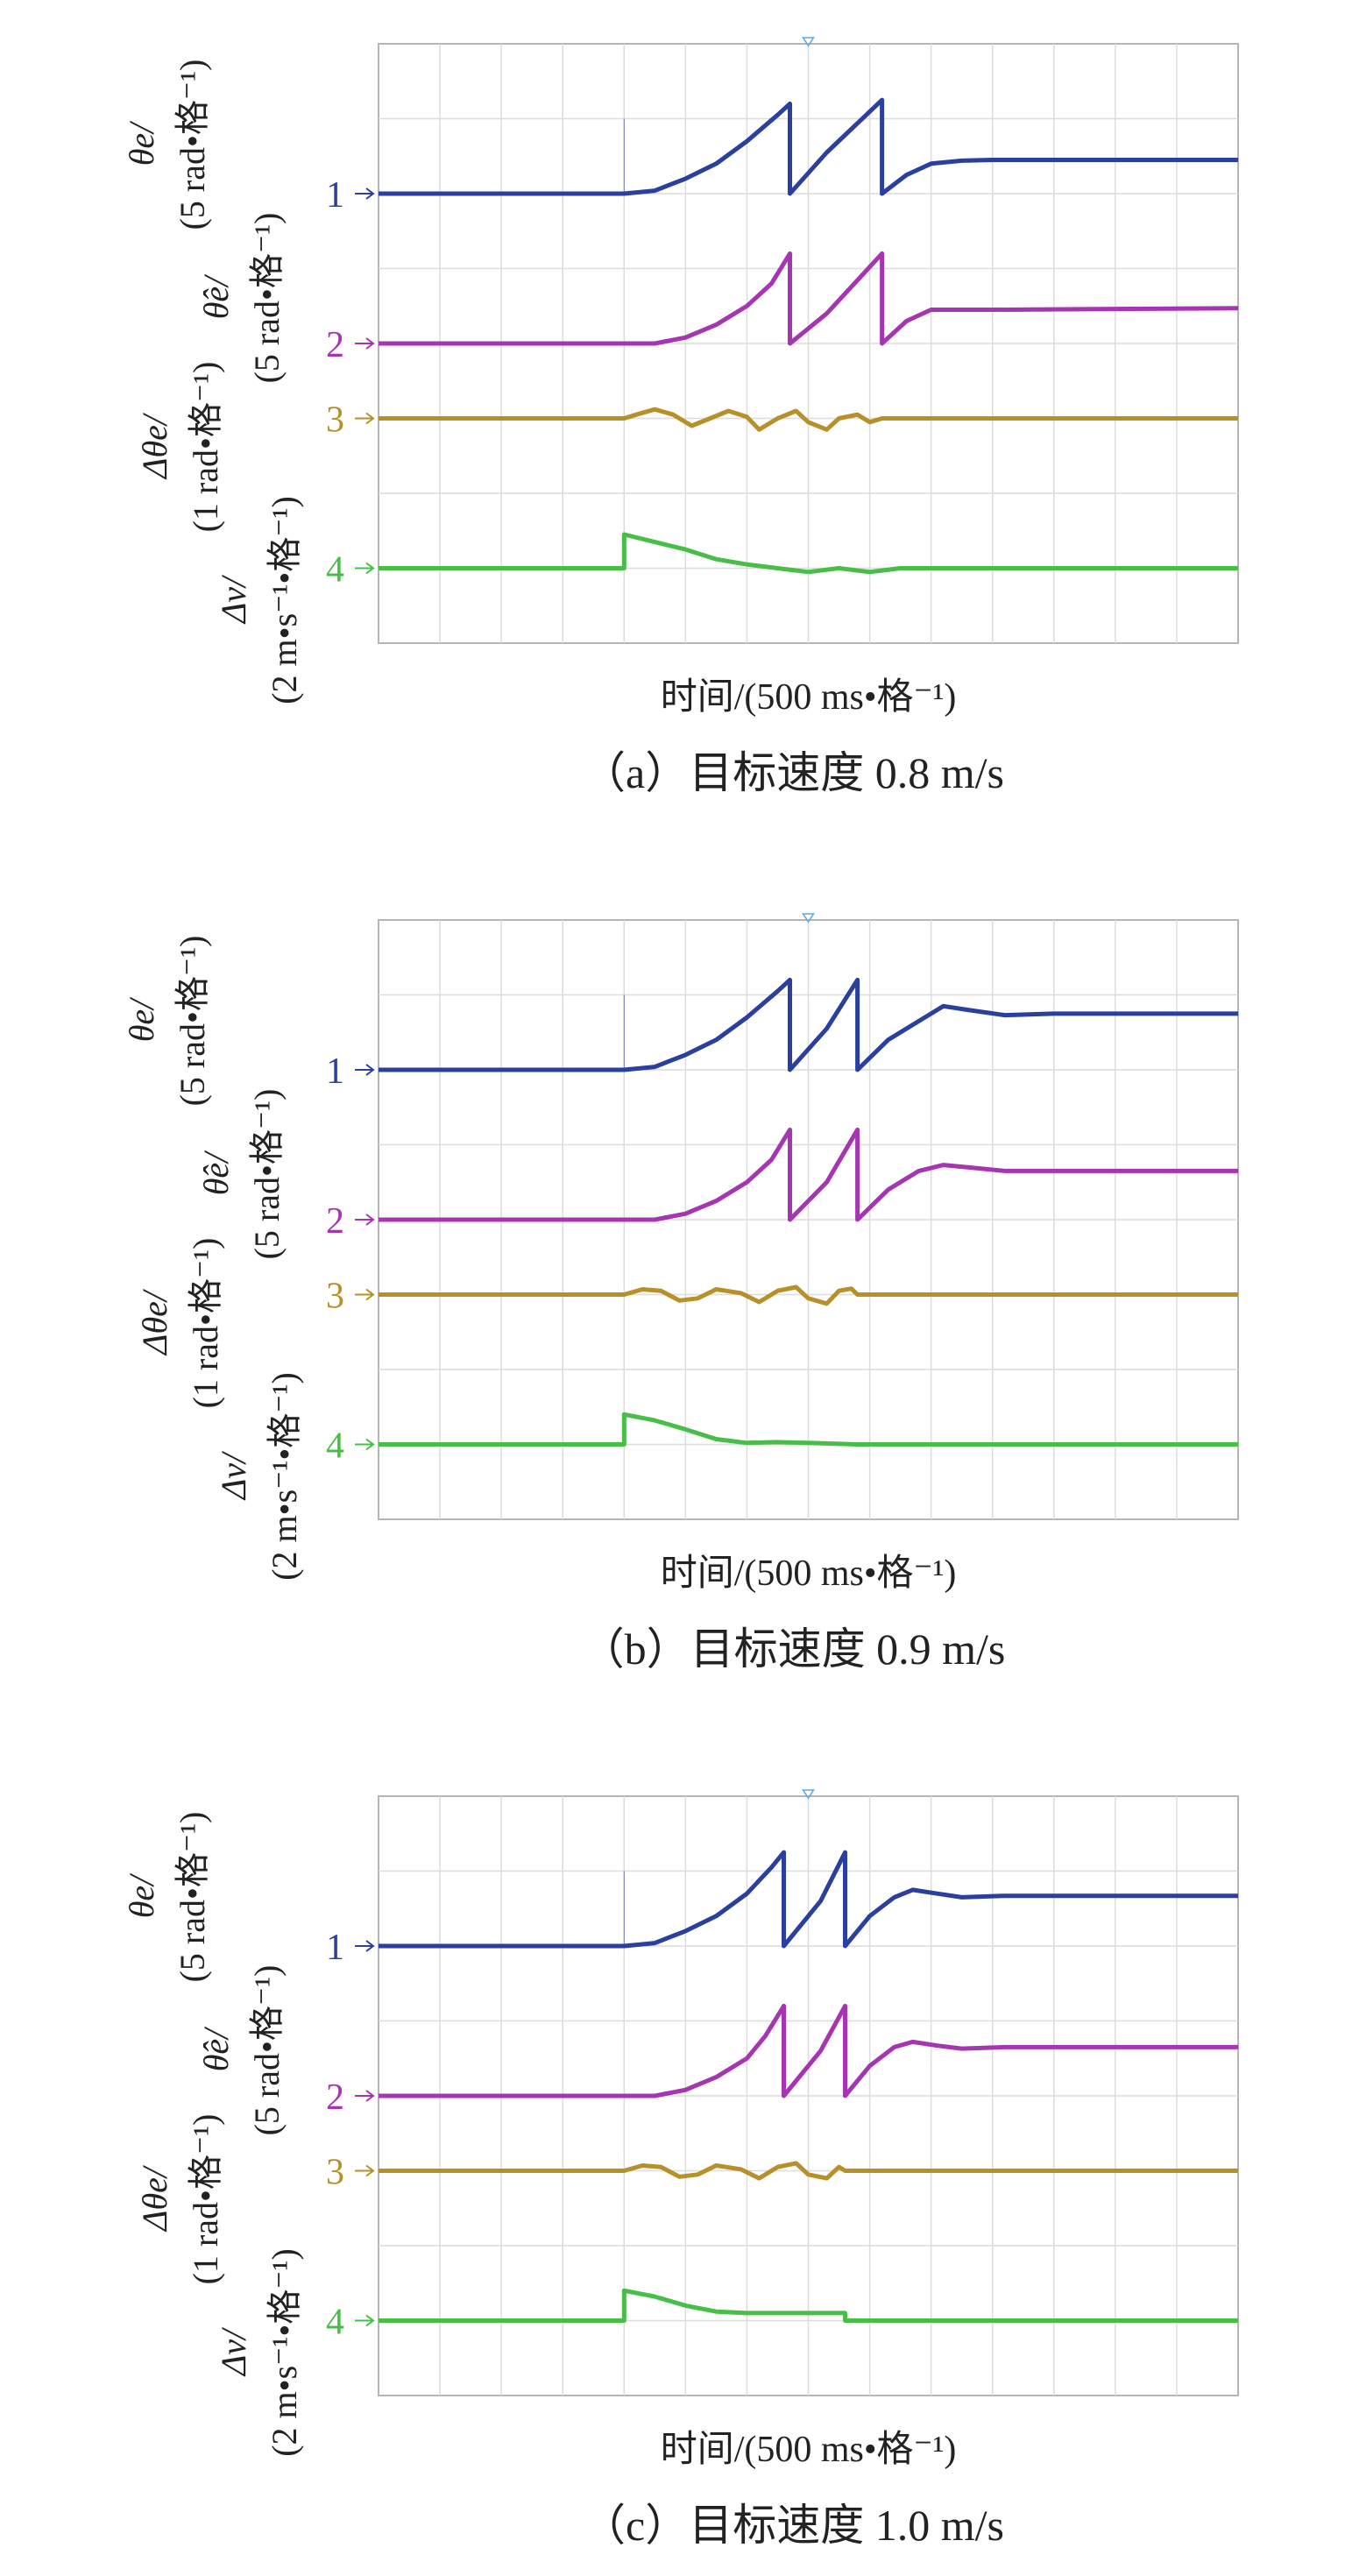 Image resolution: width=1345 pixels, height=2576 pixels. I want to click on panel-caption: （c）目标速度 1.0 m/s, so click(793, 2525).